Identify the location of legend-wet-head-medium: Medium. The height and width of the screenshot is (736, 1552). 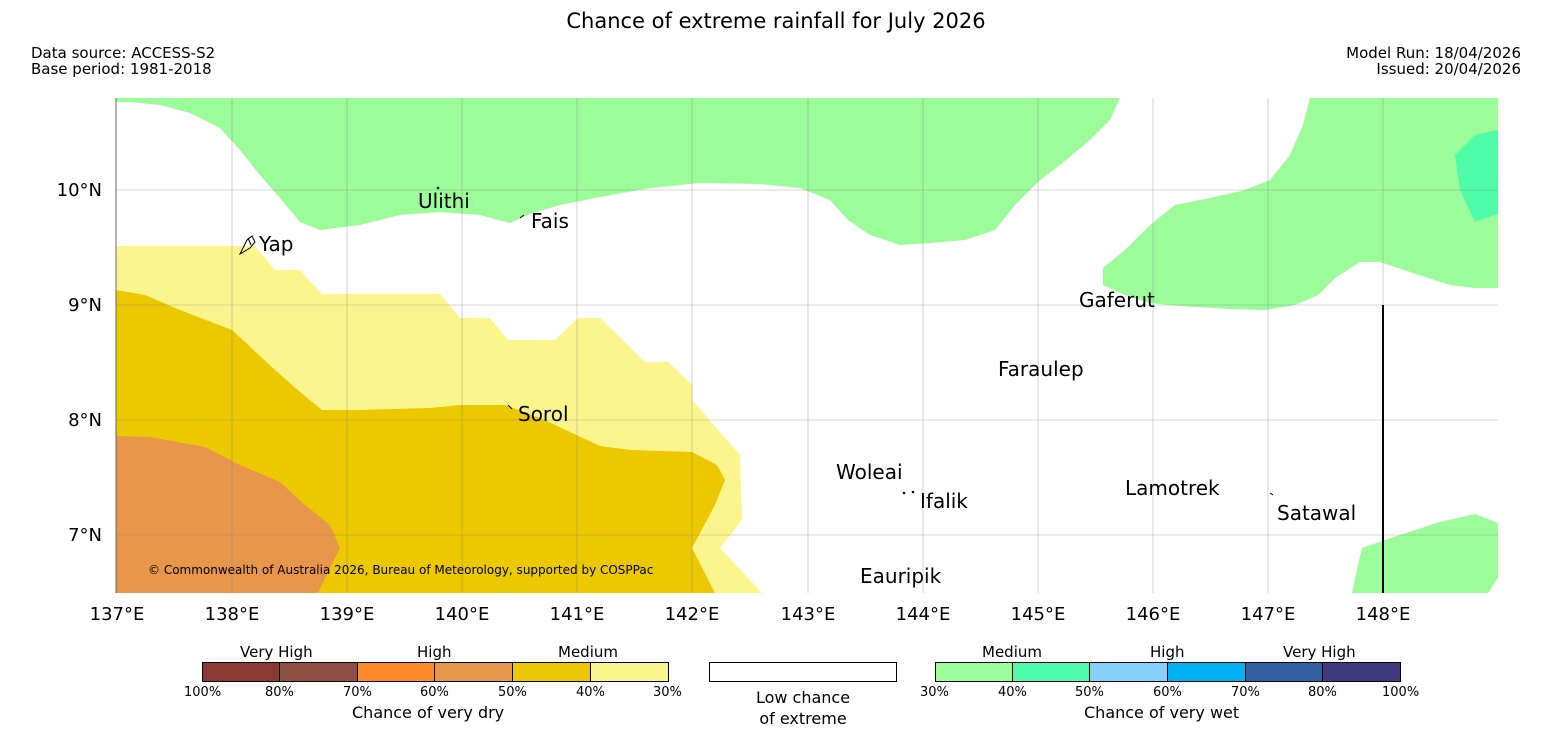
(1012, 652).